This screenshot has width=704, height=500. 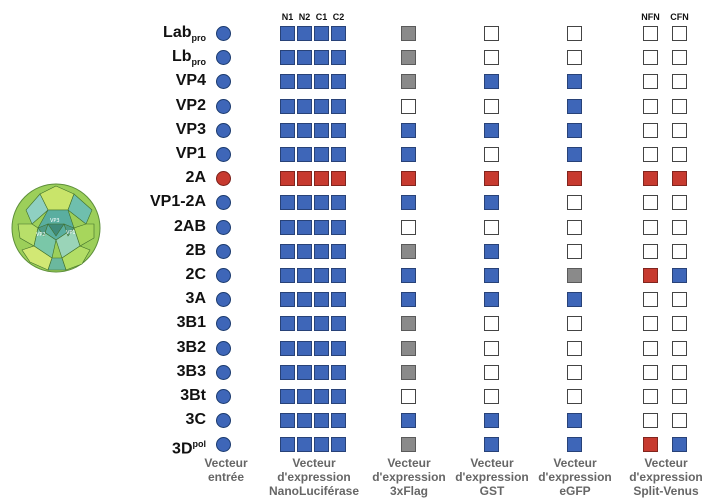 What do you see at coordinates (189, 448) in the screenshot?
I see `protein-label: 3Dpol` at bounding box center [189, 448].